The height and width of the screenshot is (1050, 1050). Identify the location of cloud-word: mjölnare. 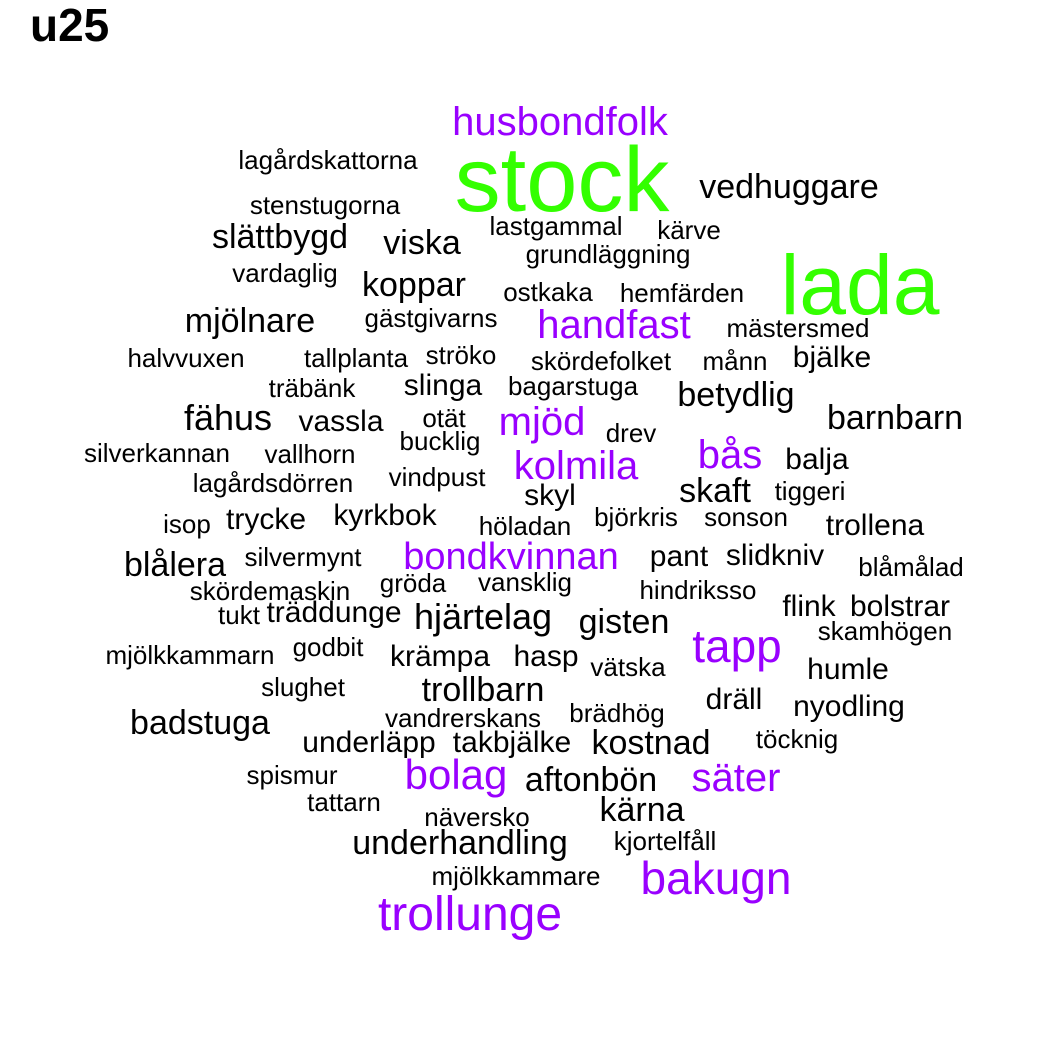
(250, 321).